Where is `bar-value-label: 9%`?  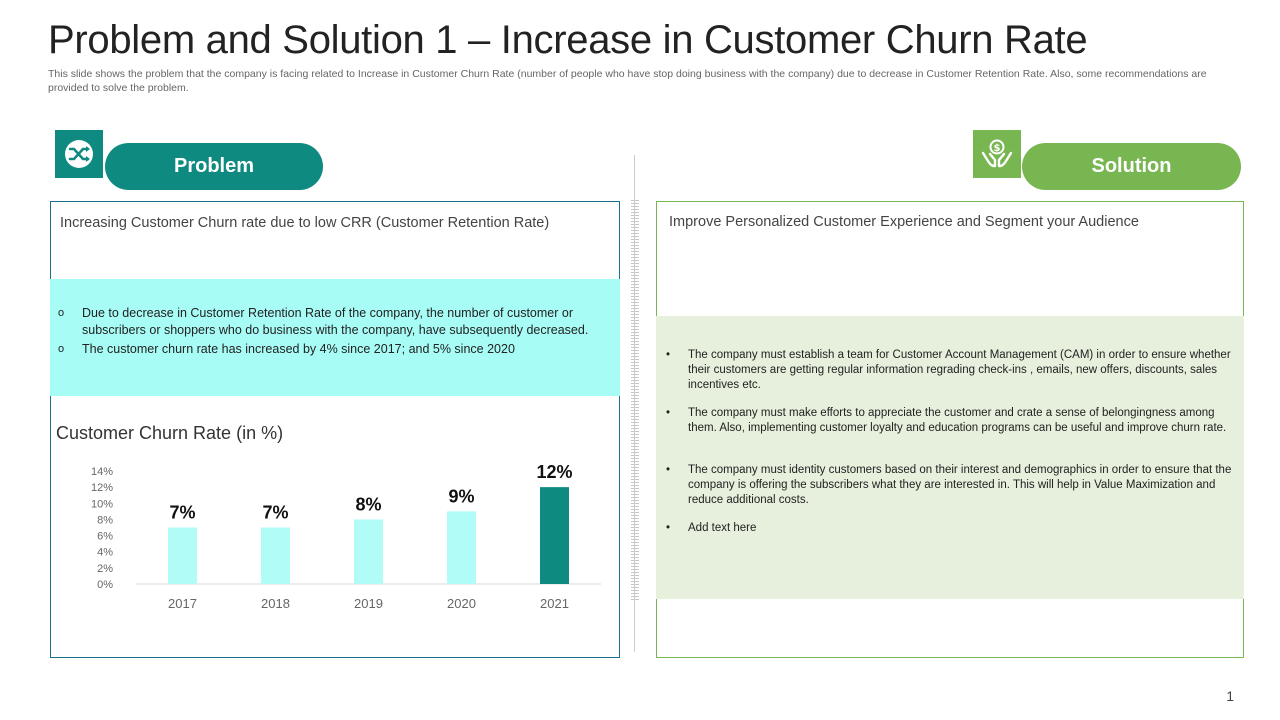
bar-value-label: 9% is located at coordinates (461, 496).